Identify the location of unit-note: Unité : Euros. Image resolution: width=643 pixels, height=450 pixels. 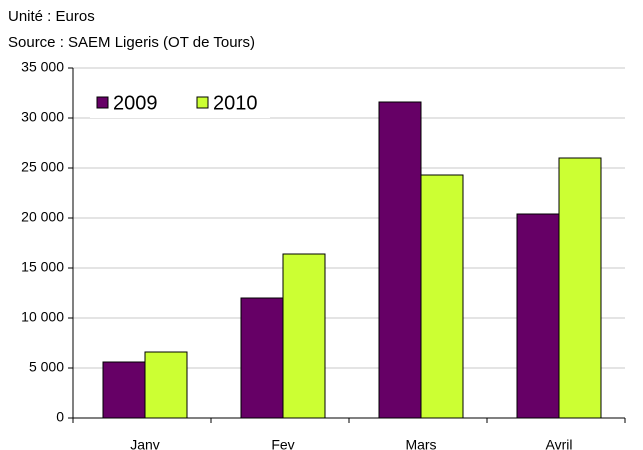
(51, 16).